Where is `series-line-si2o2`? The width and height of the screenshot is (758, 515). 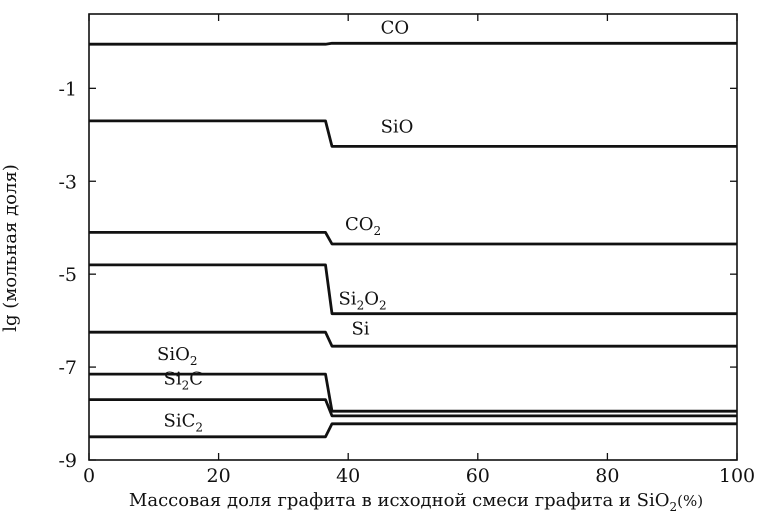 series-line-si2o2 is located at coordinates (413, 289).